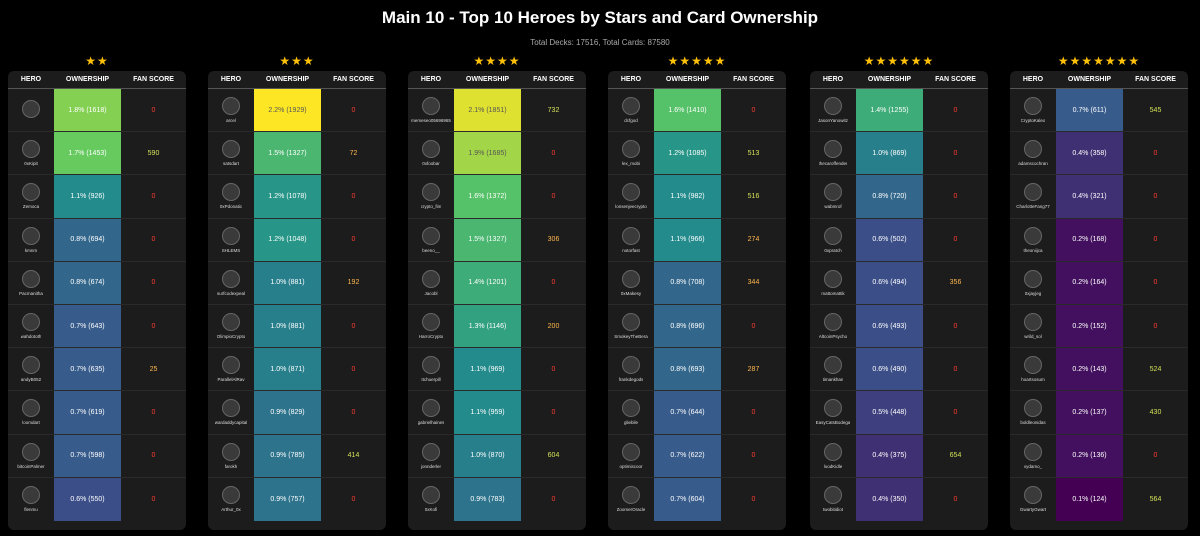  Describe the element at coordinates (297, 154) in the screenshot. I see `table-row: satsdart 1.5% (1327) 72` at that location.